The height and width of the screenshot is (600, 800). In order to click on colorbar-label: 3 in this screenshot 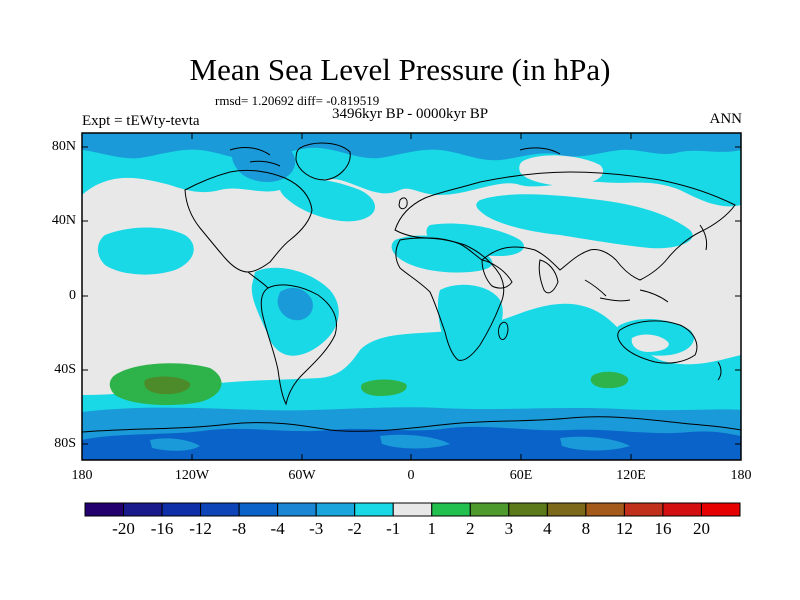, I will do `click(509, 528)`.